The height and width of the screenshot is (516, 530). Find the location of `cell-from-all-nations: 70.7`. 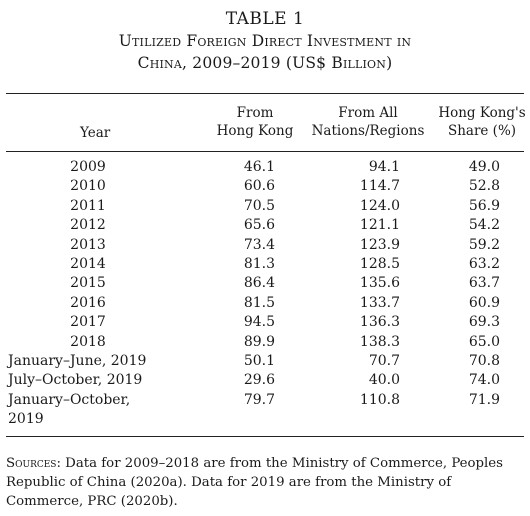

cell-from-all-nations: 70.7 is located at coordinates (384, 360).